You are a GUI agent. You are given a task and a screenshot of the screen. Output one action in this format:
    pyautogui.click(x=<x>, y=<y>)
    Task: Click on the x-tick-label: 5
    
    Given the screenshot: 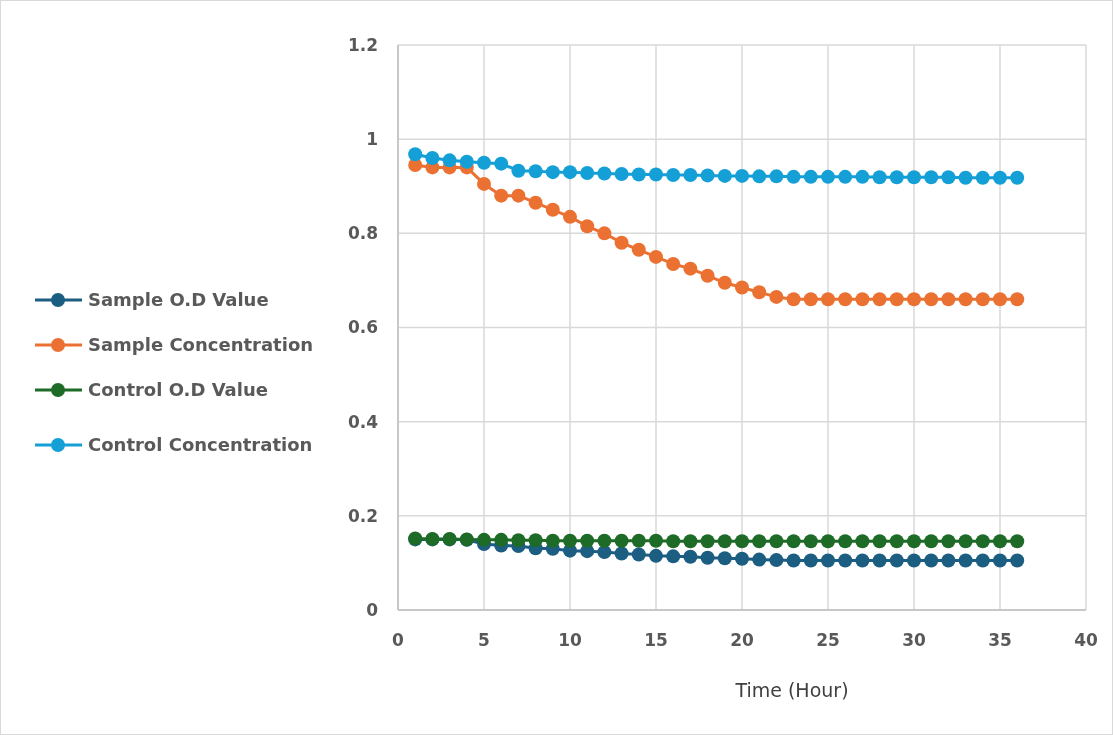 What is the action you would take?
    pyautogui.click(x=484, y=640)
    